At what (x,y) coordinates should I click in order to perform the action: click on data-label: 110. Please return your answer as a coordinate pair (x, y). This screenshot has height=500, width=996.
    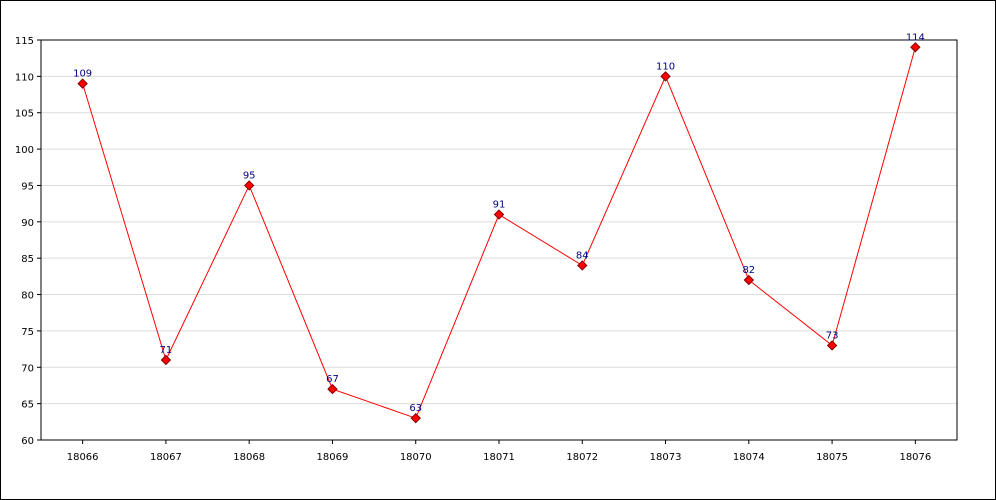
    Looking at the image, I should click on (665, 66).